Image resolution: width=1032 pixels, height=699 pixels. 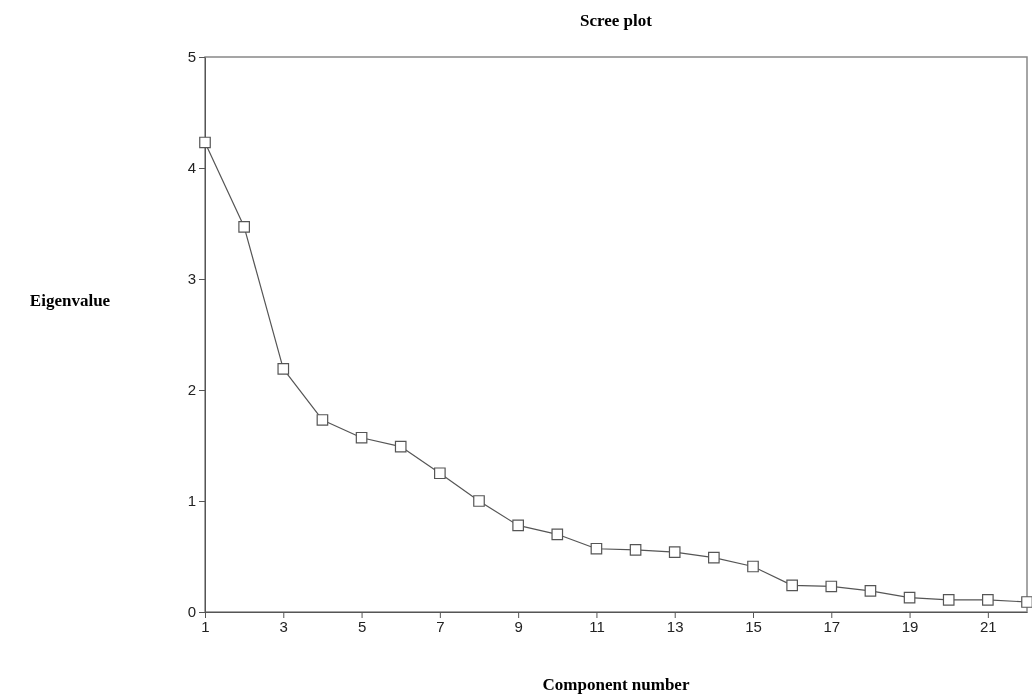 What do you see at coordinates (675, 626) in the screenshot?
I see `x-tick-label: 13` at bounding box center [675, 626].